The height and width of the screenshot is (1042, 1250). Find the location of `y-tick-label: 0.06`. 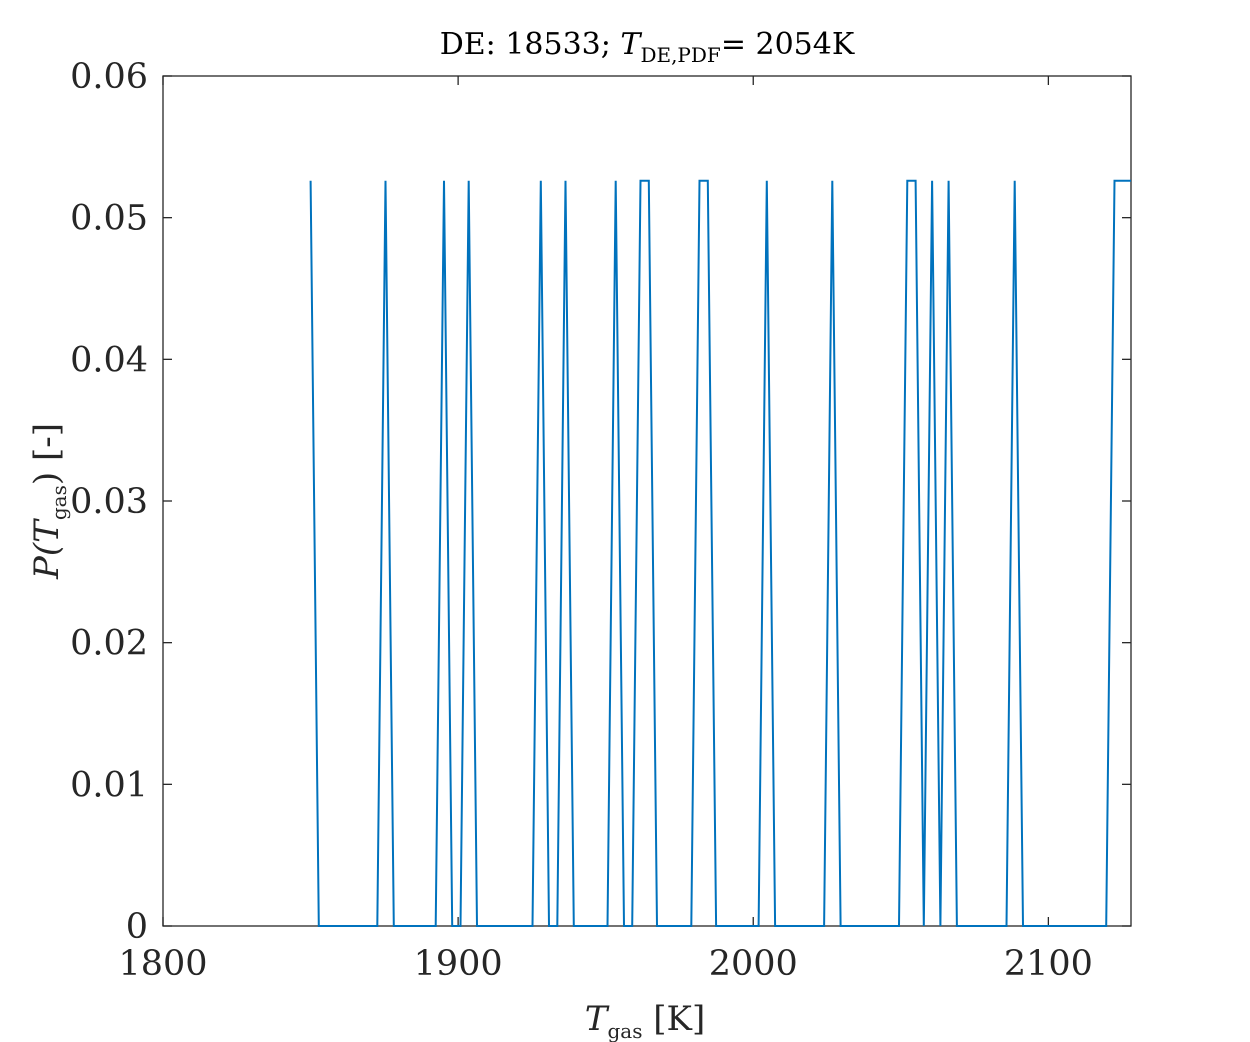

y-tick-label: 0.06 is located at coordinates (109, 77).